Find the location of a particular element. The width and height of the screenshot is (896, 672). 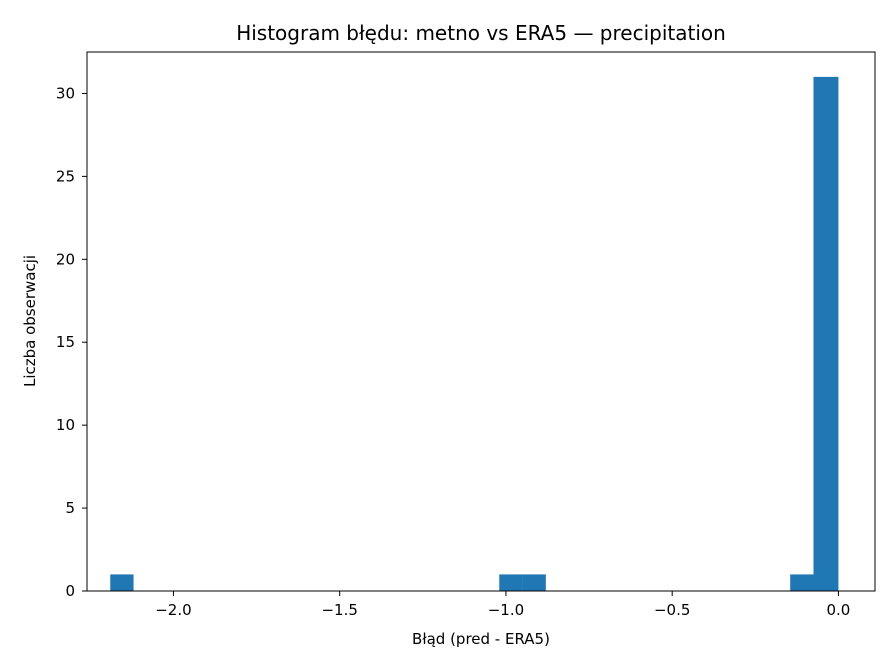

x-tick-label: 0.0 is located at coordinates (838, 610).